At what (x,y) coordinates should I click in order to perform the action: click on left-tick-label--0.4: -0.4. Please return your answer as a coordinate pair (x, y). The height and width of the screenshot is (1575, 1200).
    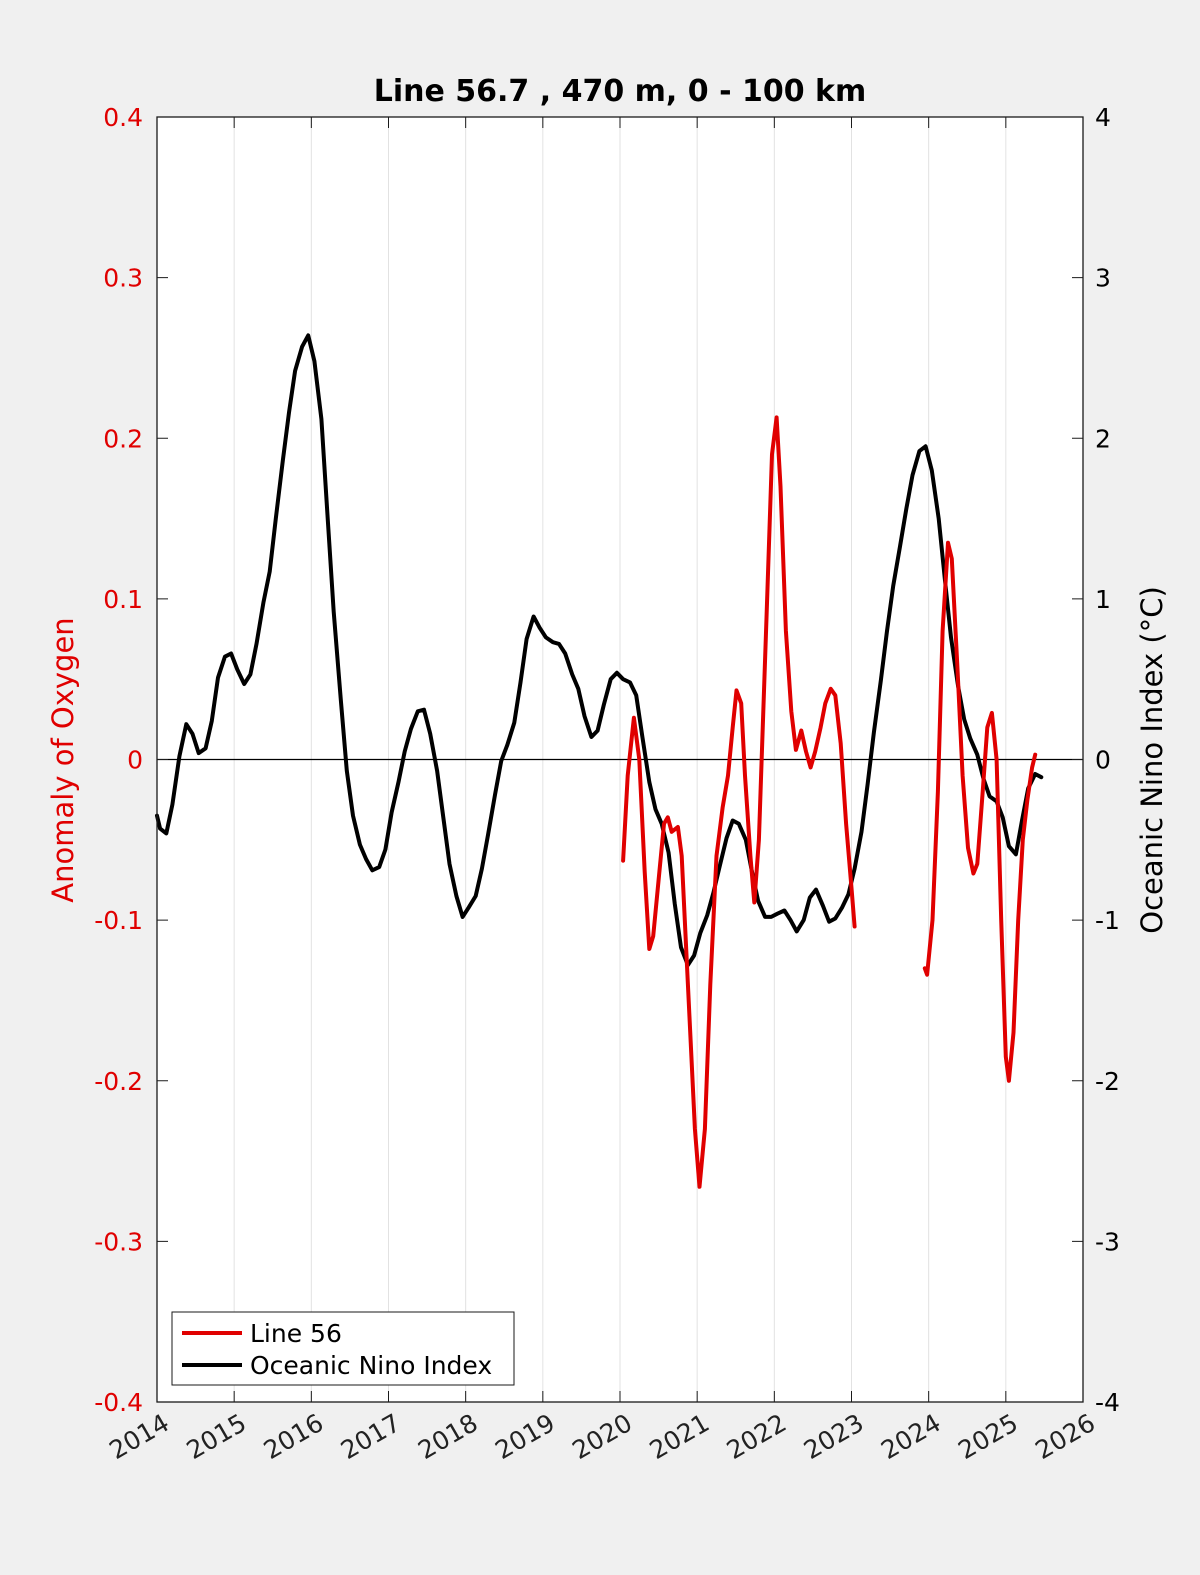
    Looking at the image, I should click on (118, 1402).